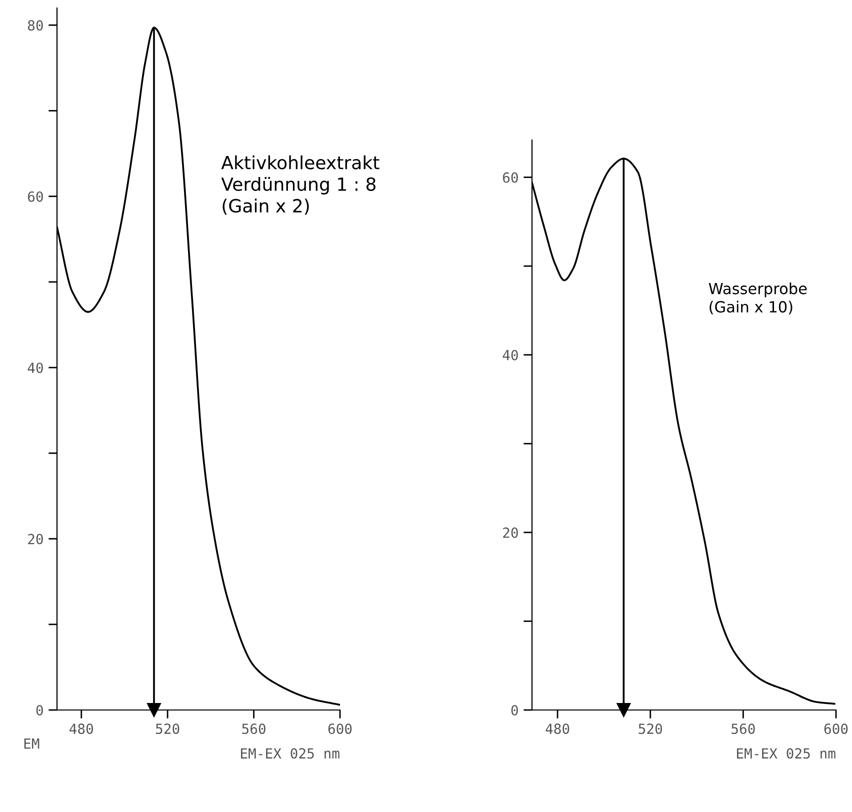  What do you see at coordinates (35, 25) in the screenshot?
I see `y-tick-label: 80` at bounding box center [35, 25].